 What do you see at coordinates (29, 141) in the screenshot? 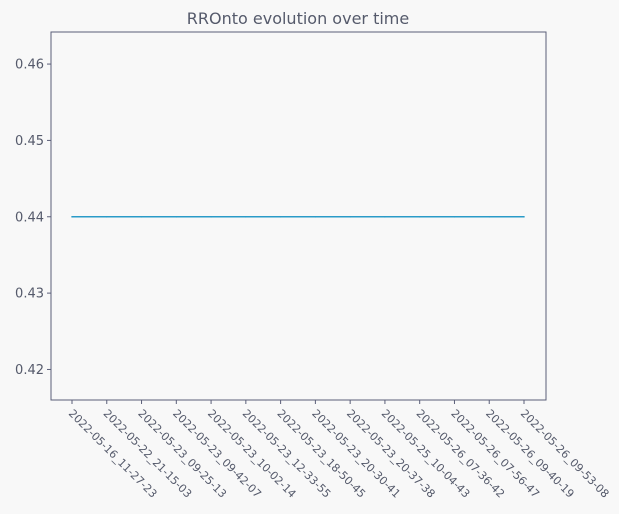
I see `y-tick-label: 0.45` at bounding box center [29, 141].